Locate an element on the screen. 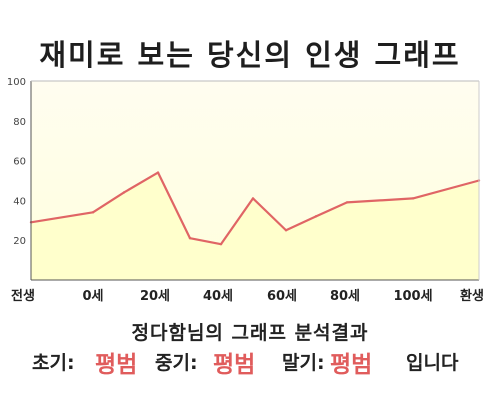  y-tick-label-60: 60 is located at coordinates (19, 162).